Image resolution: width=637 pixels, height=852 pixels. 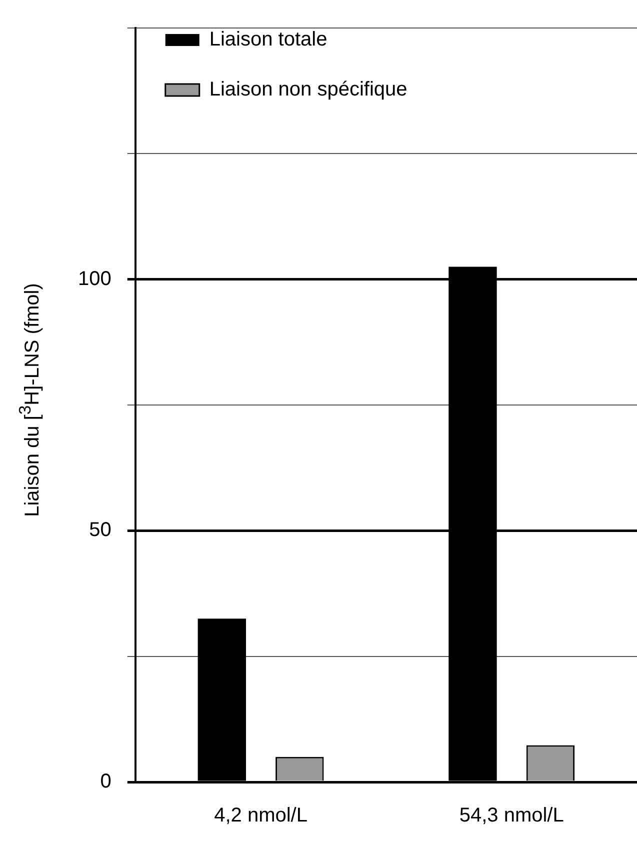 I want to click on y-tick-label: 100, so click(x=95, y=279).